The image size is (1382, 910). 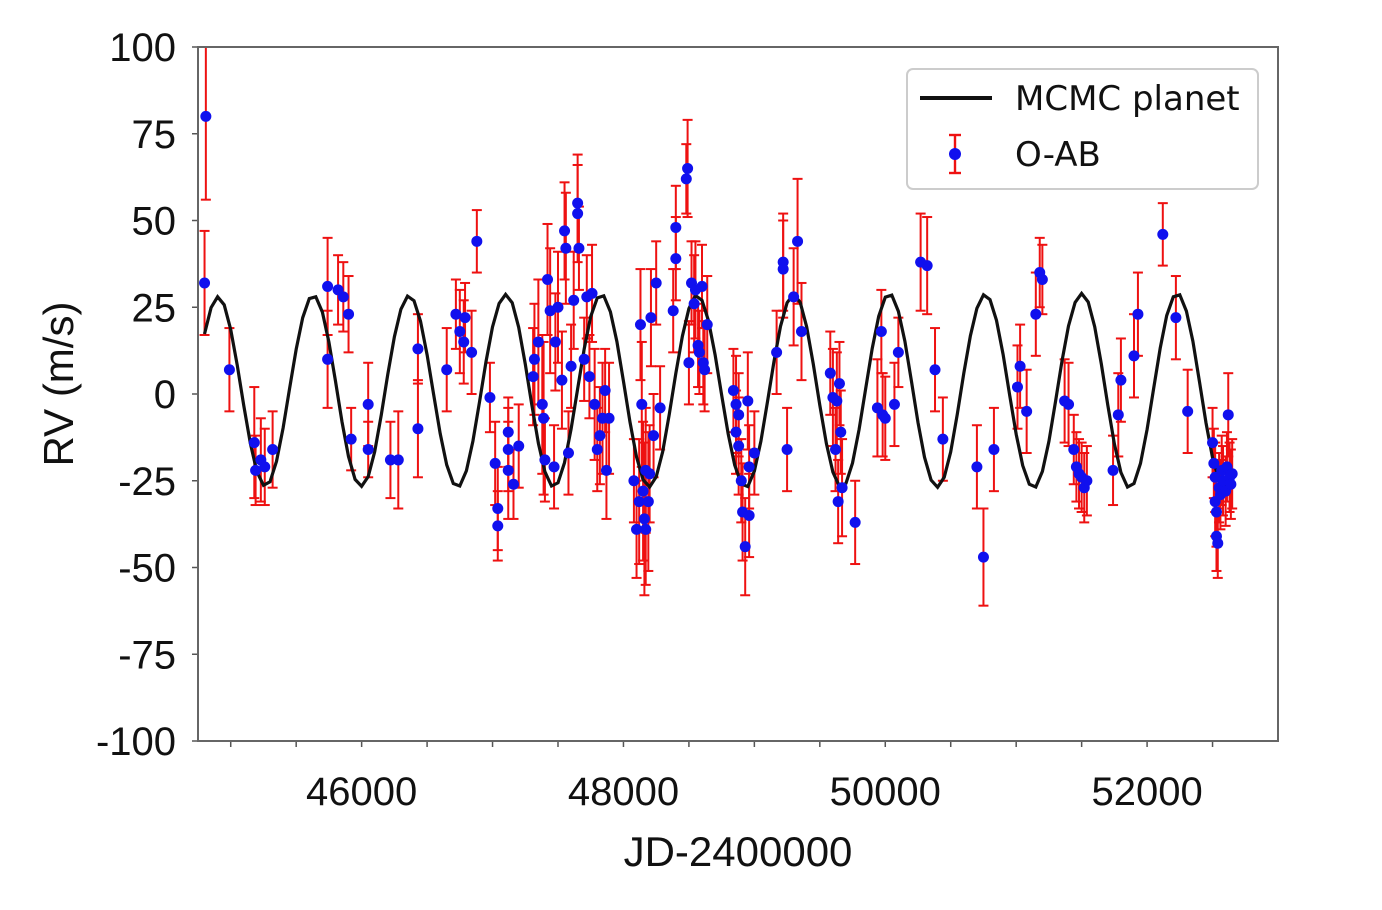 I want to click on x-axis-label: JD-2400000, so click(x=738, y=851).